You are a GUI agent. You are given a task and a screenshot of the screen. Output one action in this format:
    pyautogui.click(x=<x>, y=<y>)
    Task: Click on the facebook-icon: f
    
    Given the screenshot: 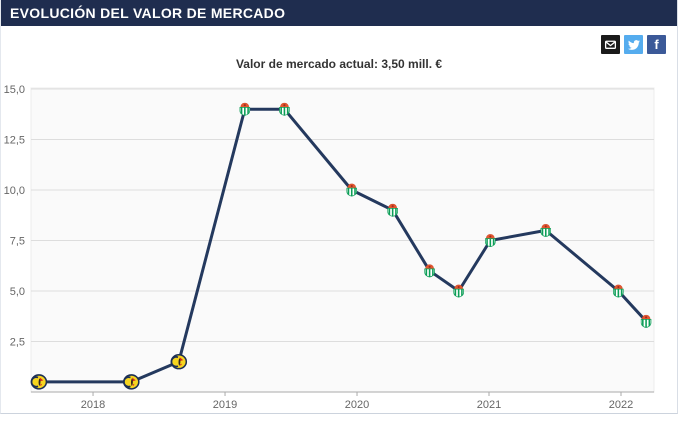 What is the action you would take?
    pyautogui.click(x=656, y=44)
    